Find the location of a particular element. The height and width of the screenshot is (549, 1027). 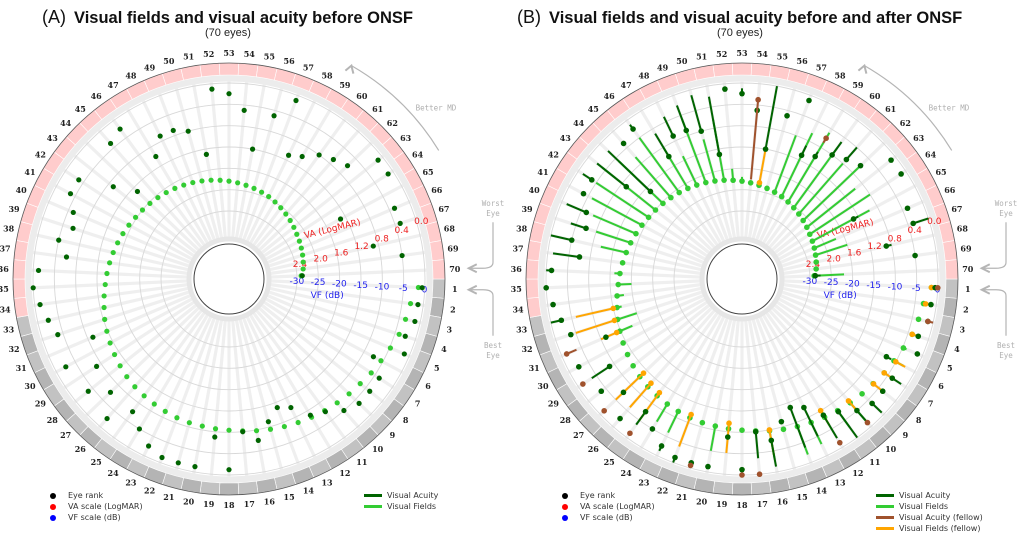

better-md-label: Better MD is located at coordinates (949, 107).